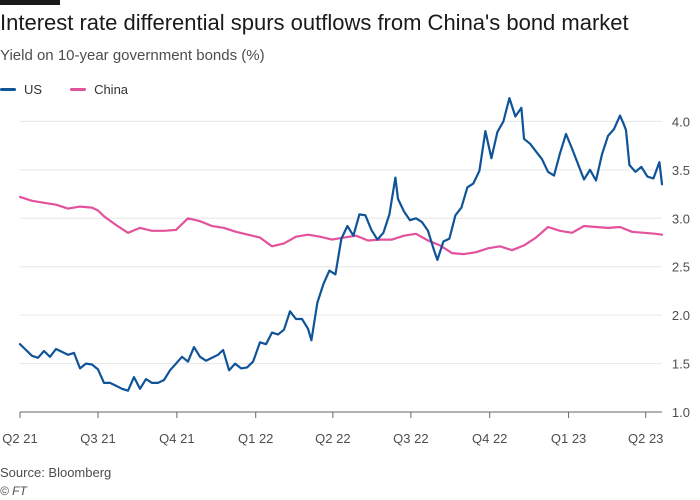 The image size is (700, 500). I want to click on legend-swatch-china, so click(78, 89).